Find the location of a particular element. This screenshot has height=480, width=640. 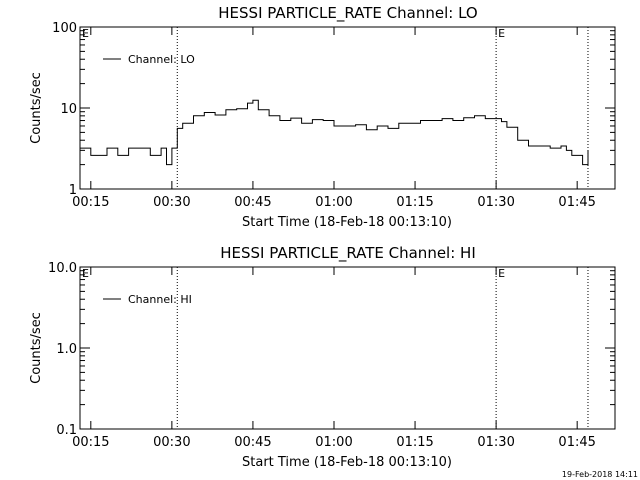

chart-title: HESSI PARTICLE_RATE Channel: HI is located at coordinates (348, 253).